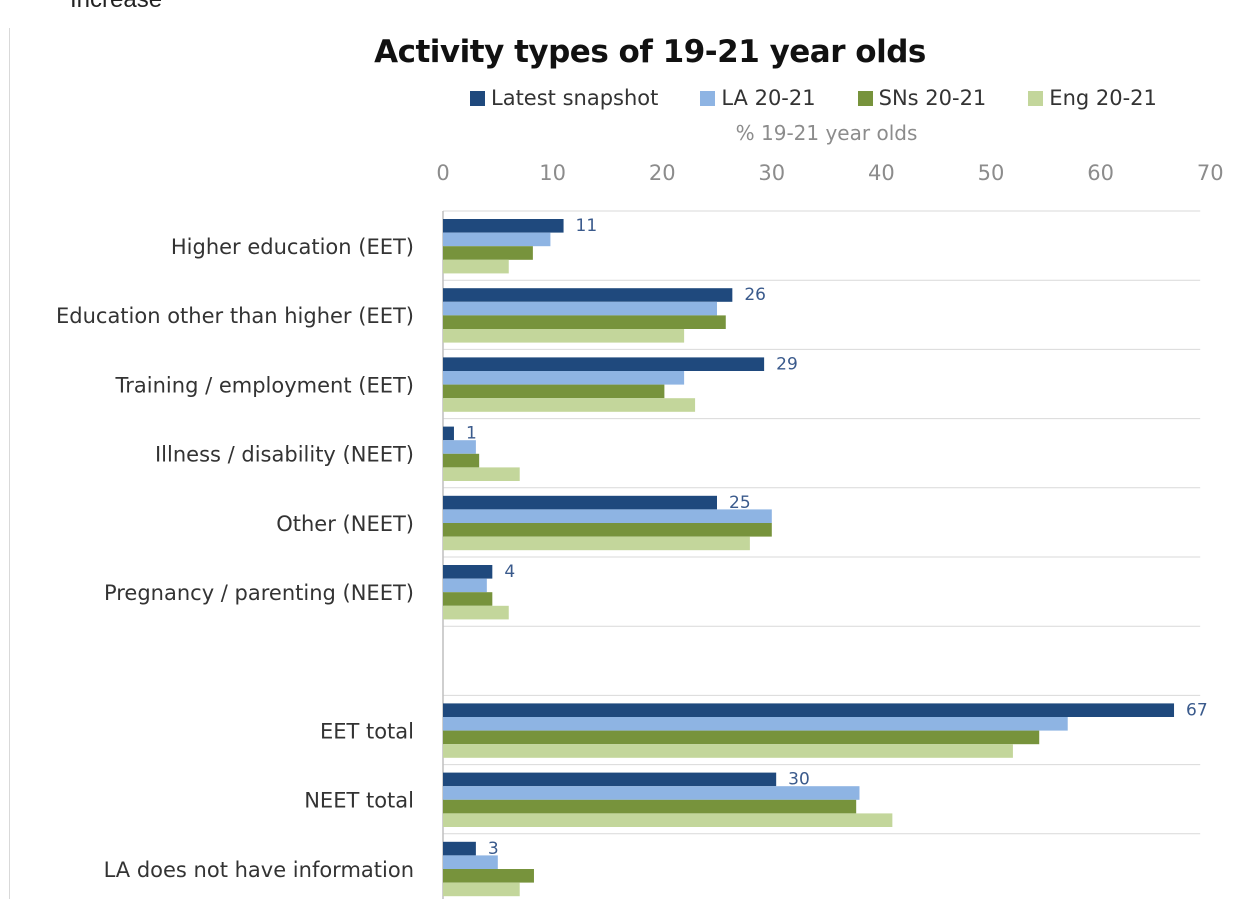  Describe the element at coordinates (552, 173) in the screenshot. I see `x-tick-label: 10` at that location.